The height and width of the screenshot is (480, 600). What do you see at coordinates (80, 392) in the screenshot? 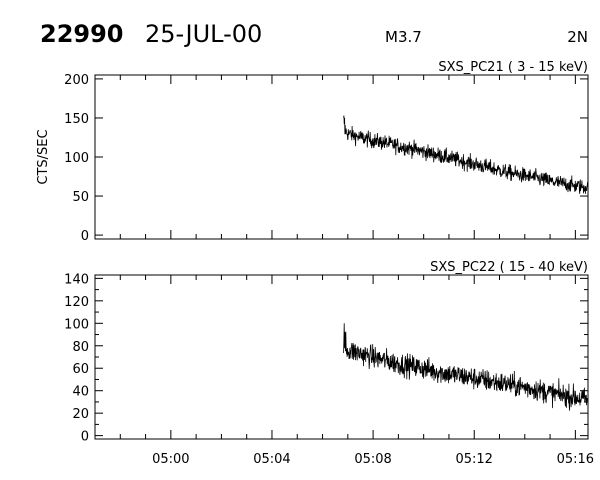
I see `y-tick-label-pc22: 40` at bounding box center [80, 392].